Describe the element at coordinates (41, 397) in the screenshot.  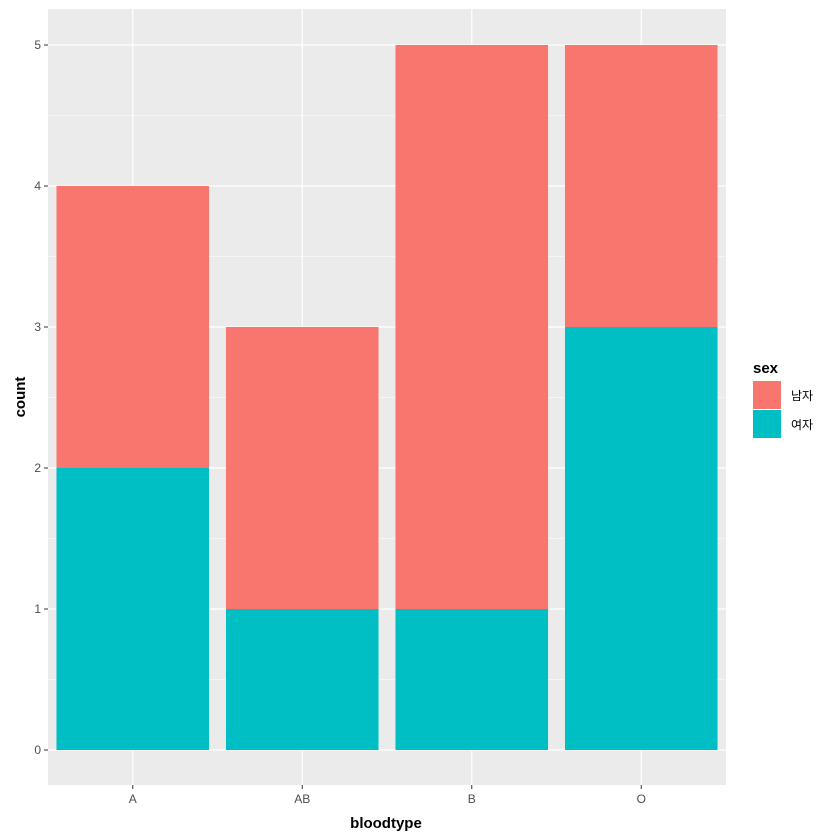
I see `y-axis: 0 1 2 3 4 5` at that location.